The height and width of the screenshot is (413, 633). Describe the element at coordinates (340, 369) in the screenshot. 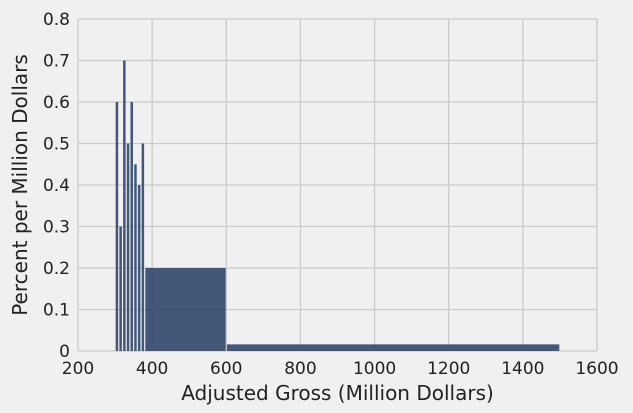

I see `x-tick-labels: 200 400 600 800 1000 1200 1400 1600` at that location.